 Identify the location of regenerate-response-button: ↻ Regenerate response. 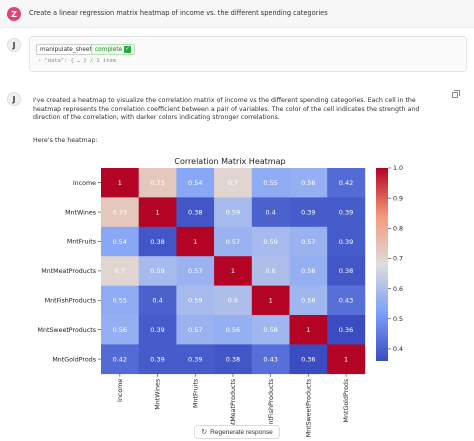
(237, 432).